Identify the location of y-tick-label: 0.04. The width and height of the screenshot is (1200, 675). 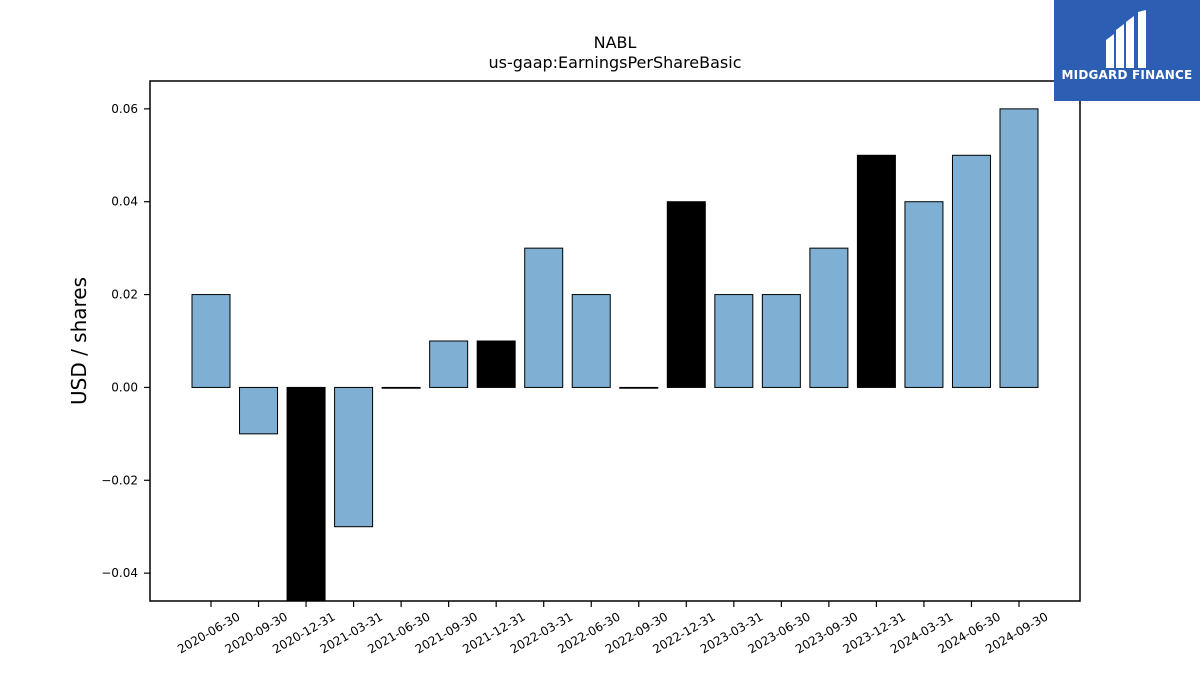
(124, 202).